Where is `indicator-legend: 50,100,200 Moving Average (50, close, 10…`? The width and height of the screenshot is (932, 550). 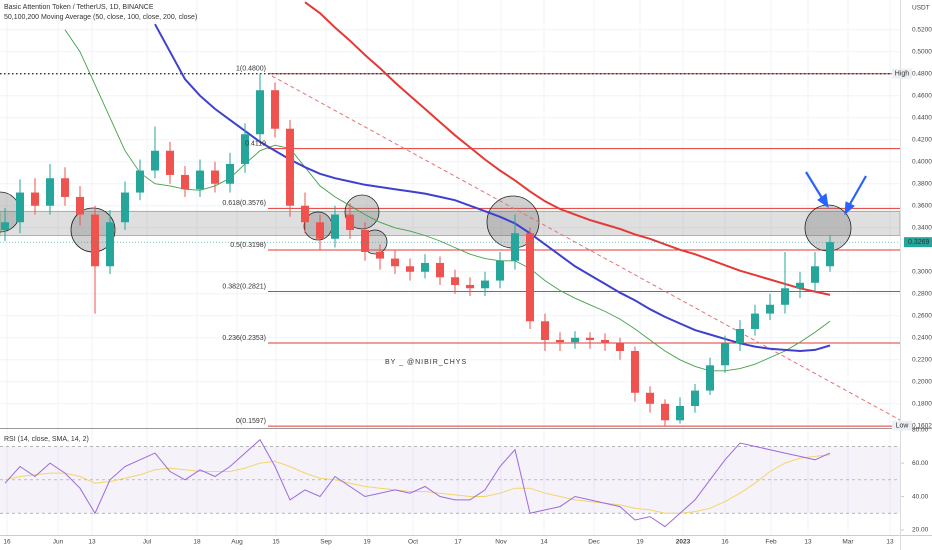 indicator-legend: 50,100,200 Moving Average (50, close, 10… is located at coordinates (100, 17).